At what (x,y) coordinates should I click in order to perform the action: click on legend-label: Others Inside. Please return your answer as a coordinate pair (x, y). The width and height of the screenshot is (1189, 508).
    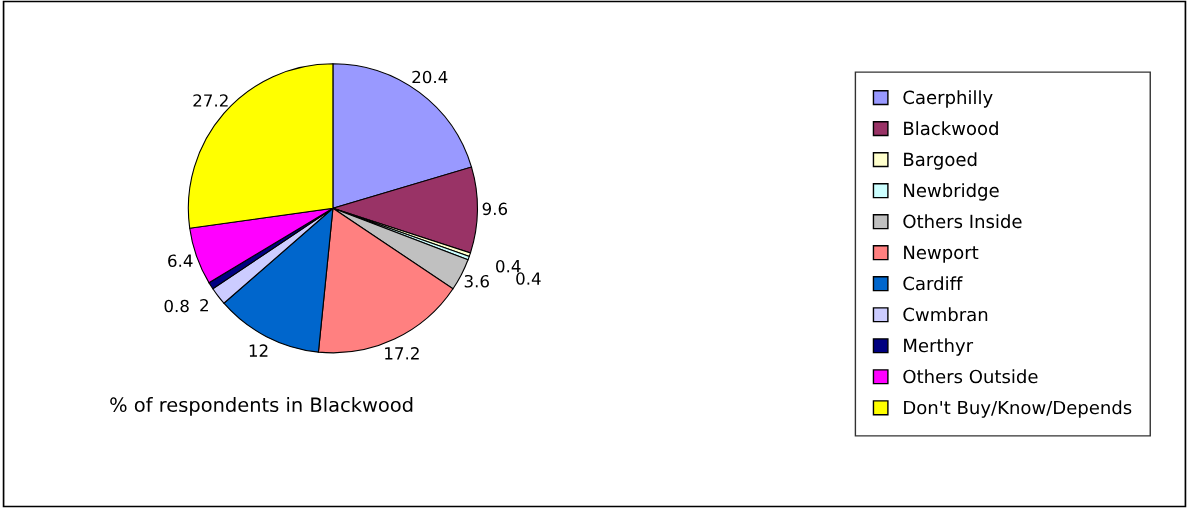
    Looking at the image, I should click on (962, 221).